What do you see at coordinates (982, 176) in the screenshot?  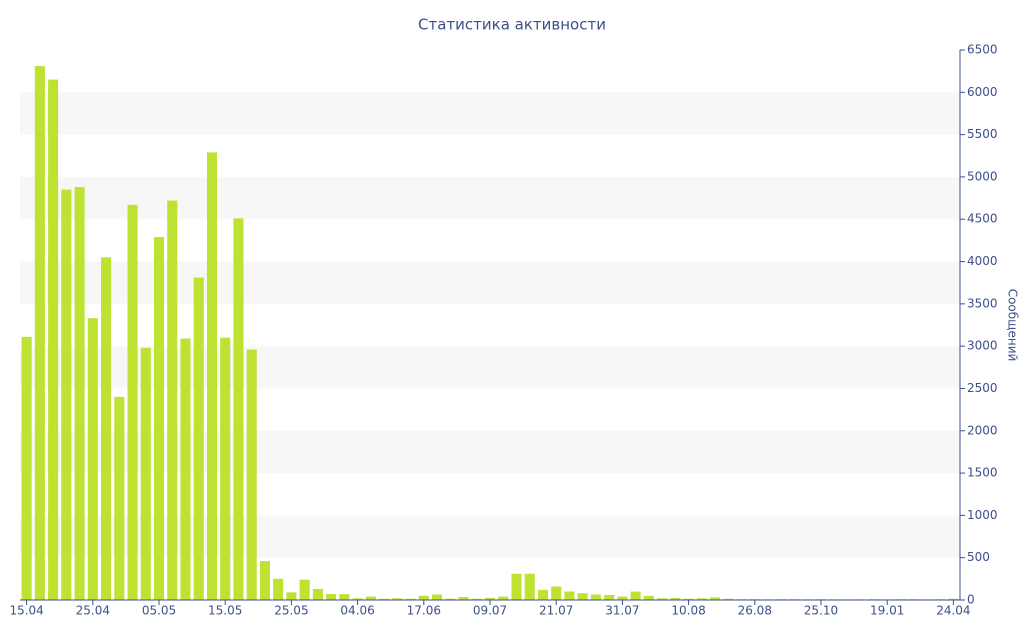 I see `y-tick-label: 5000` at bounding box center [982, 176].